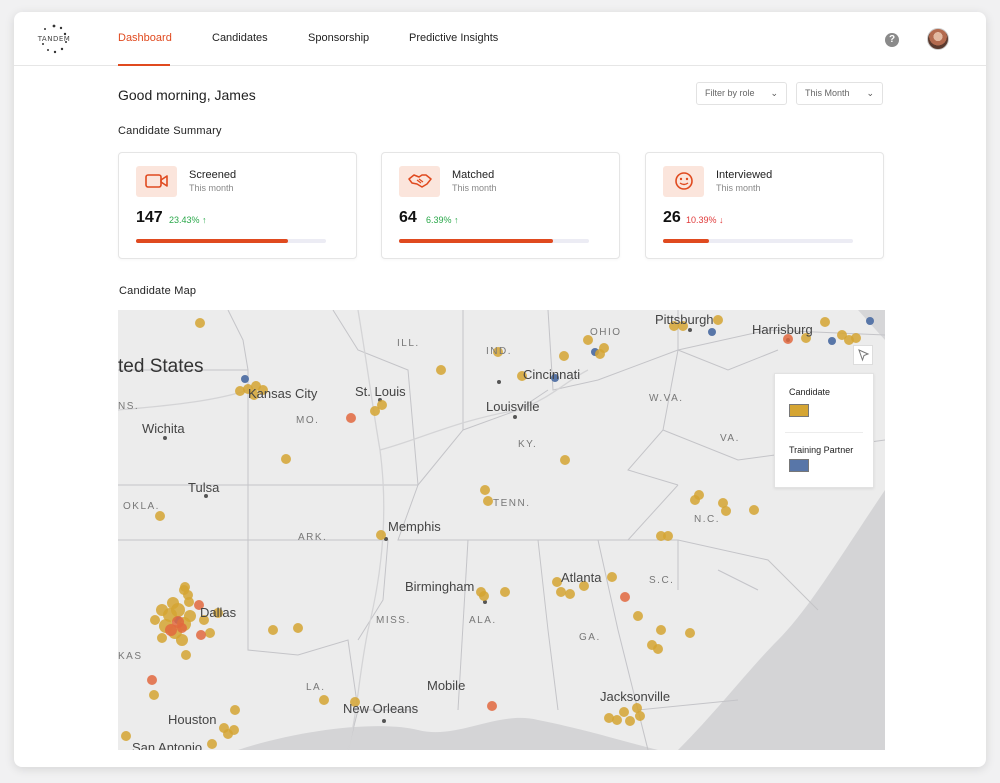 This screenshot has width=1000, height=783. Describe the element at coordinates (744, 175) in the screenshot. I see `card-title: Interviewed` at that location.